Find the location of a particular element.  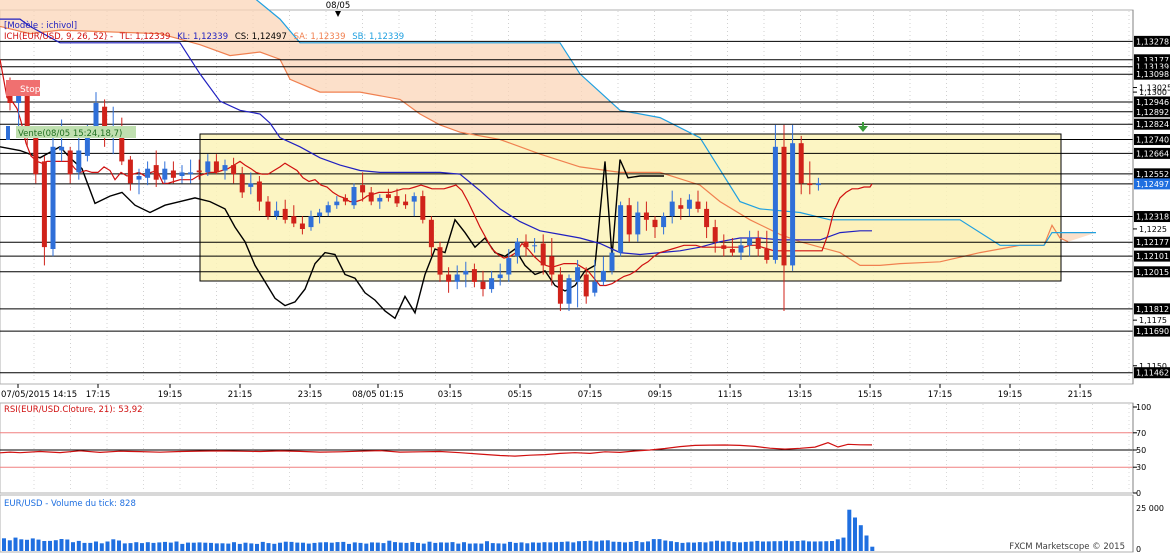

current-price-label: 1,12497 is located at coordinates (1152, 184).